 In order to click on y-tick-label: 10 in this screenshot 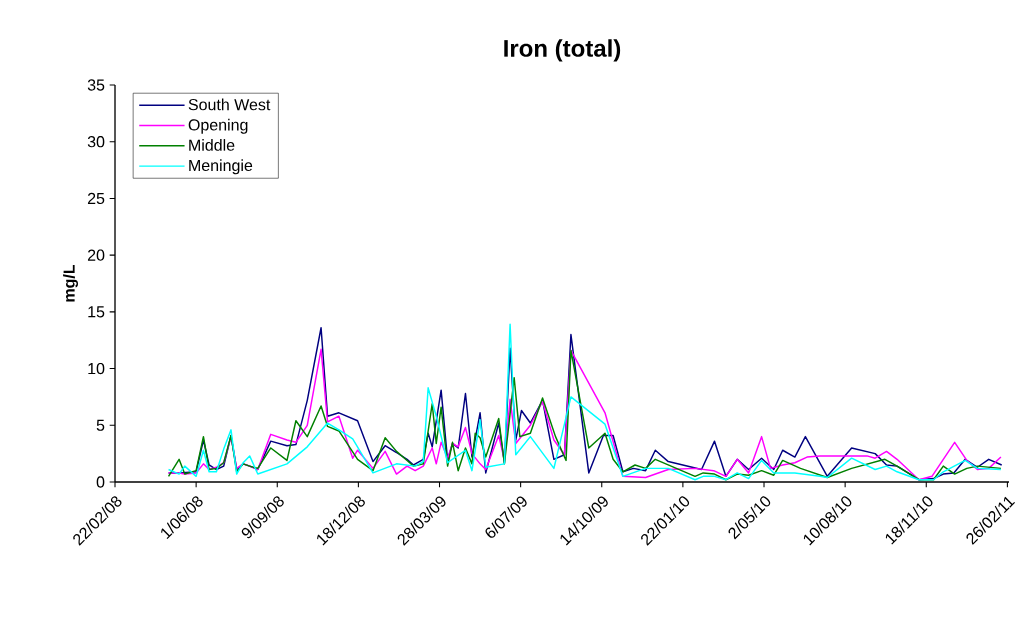, I will do `click(96, 368)`.